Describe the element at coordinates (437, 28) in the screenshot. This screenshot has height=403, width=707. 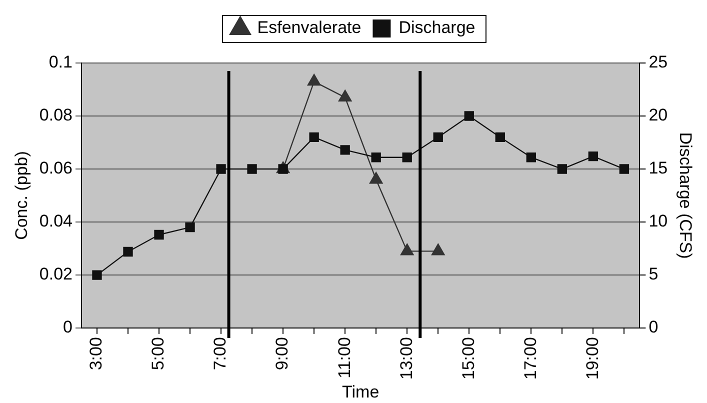
I see `legend-label: Discharge` at that location.